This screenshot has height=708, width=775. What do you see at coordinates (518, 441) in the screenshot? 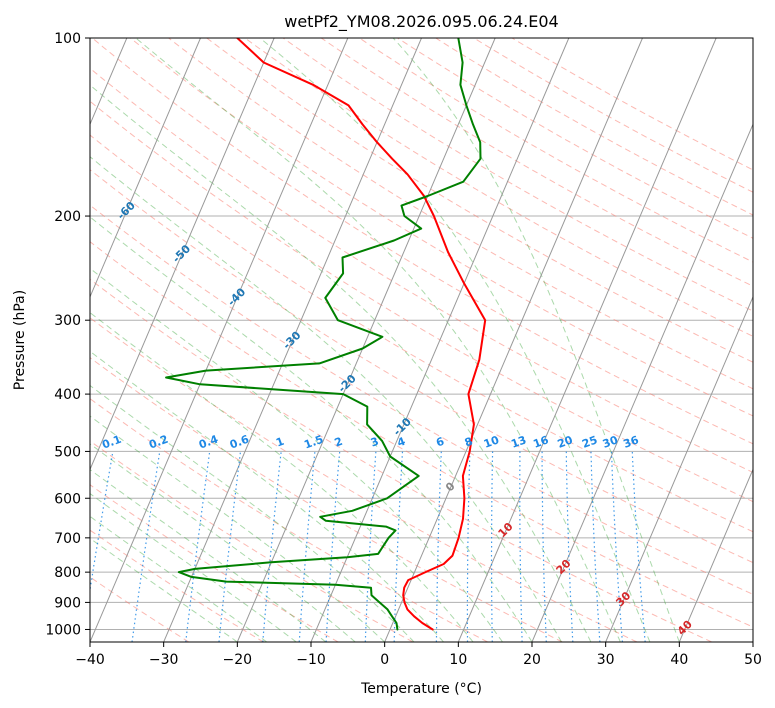
I see `mixing-ratio-label: 13` at bounding box center [518, 441].